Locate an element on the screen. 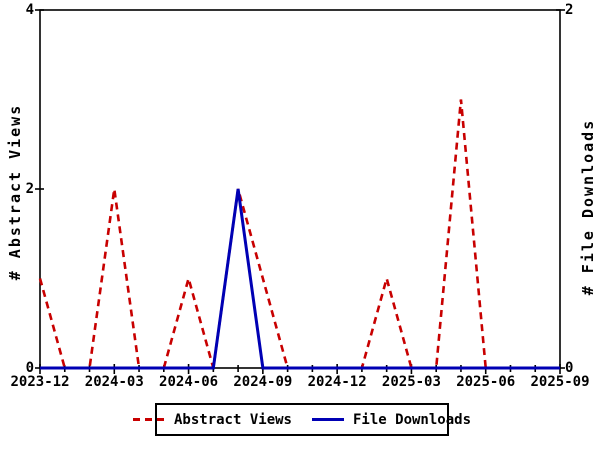 This screenshot has height=450, width=600. legend-item-abstract-views: Abstract Views is located at coordinates (212, 419).